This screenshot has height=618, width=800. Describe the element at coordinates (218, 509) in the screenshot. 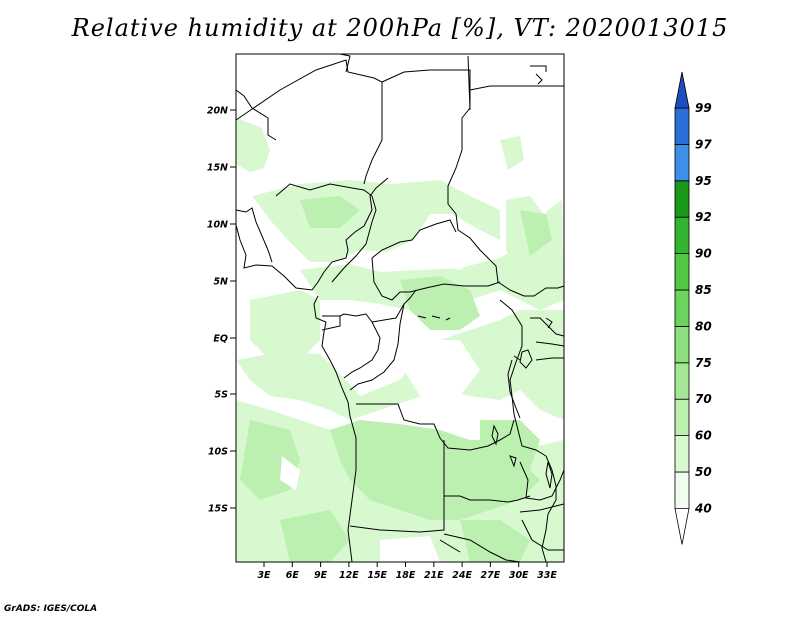

I see `lat-tick-label: 15S` at that location.